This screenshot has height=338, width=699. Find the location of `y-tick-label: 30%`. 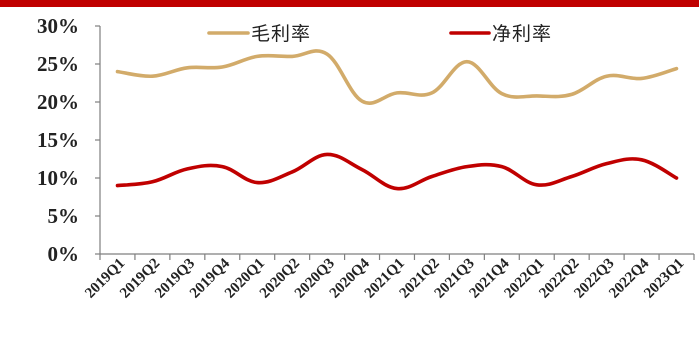

y-tick-label: 30% is located at coordinates (58, 26).